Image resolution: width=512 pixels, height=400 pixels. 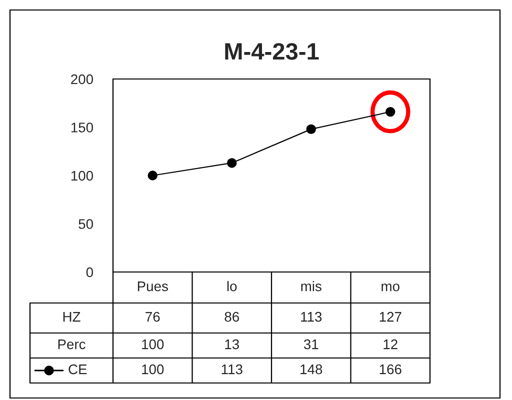 What do you see at coordinates (311, 317) in the screenshot?
I see `text: 113` at bounding box center [311, 317].